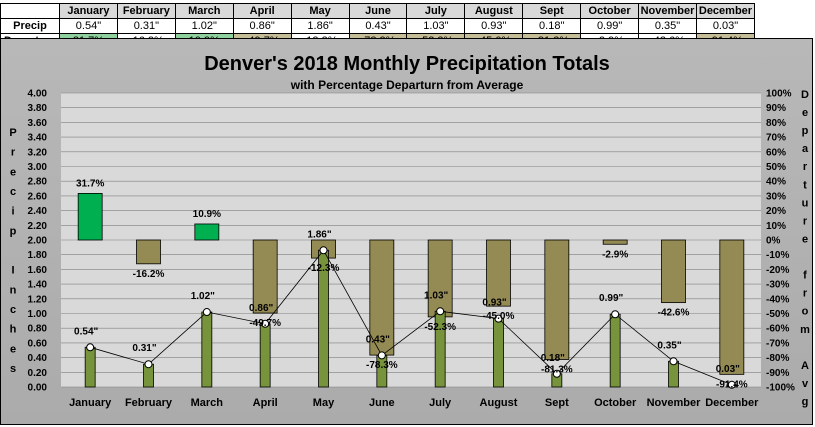 The image size is (815, 427). What do you see at coordinates (777, 373) in the screenshot?
I see `right-tick-label: -90%` at bounding box center [777, 373].